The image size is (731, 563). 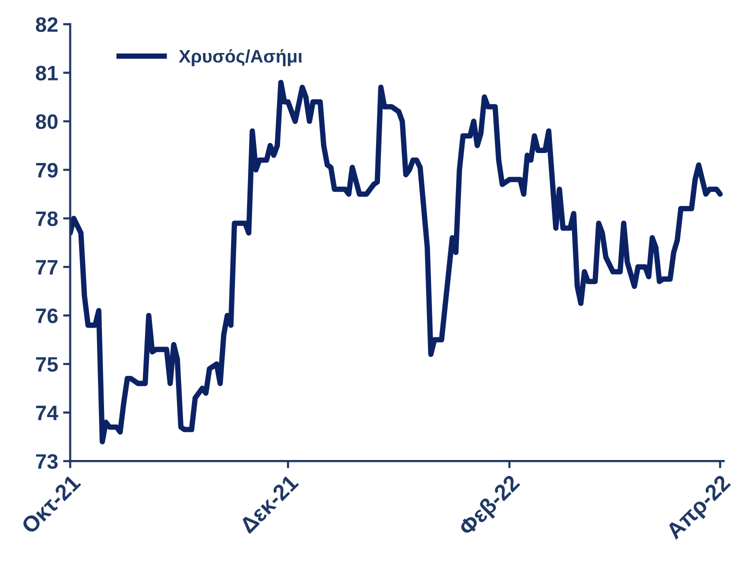 What do you see at coordinates (47, 73) in the screenshot?
I see `y-tick-label: 81` at bounding box center [47, 73].